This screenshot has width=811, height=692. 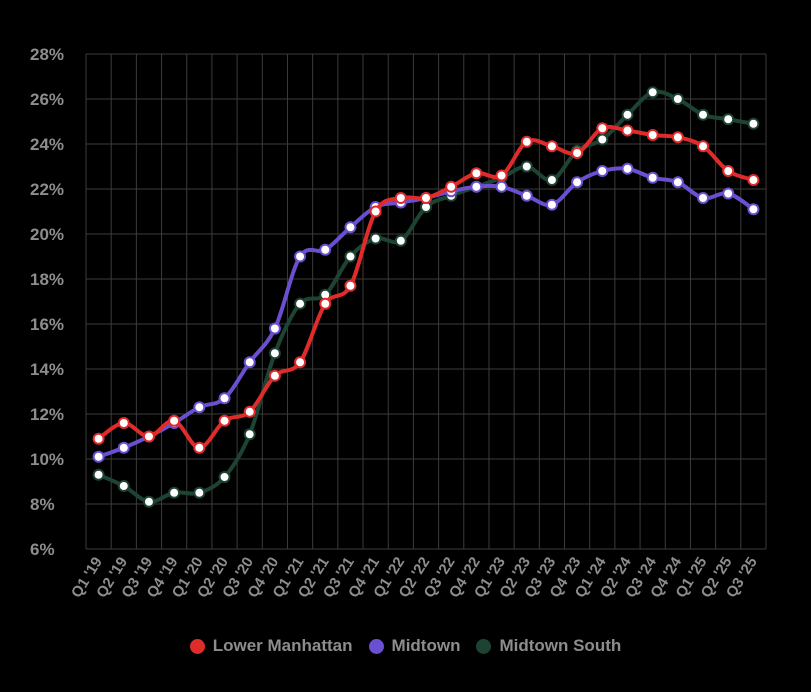 I want to click on legend-item-midtown: Midtown, so click(x=414, y=646).